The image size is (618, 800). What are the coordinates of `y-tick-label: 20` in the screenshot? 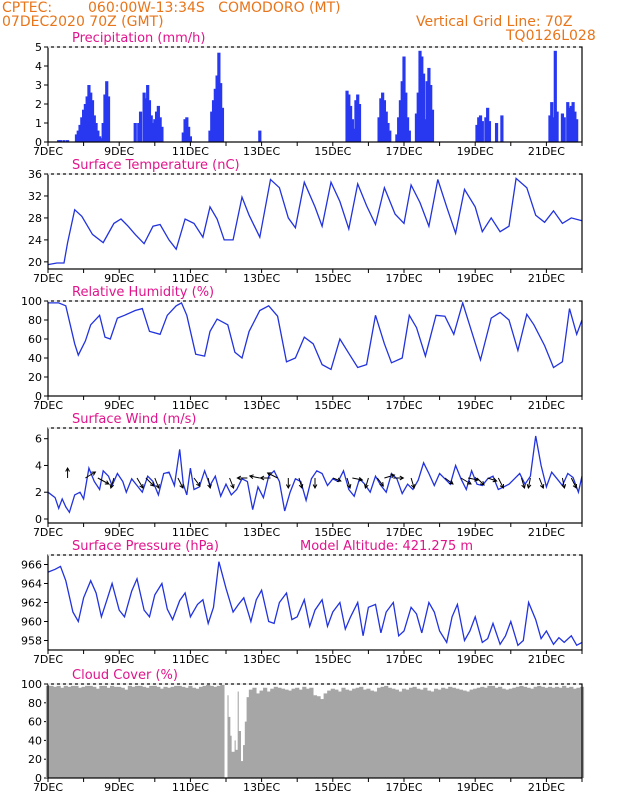 It's located at (35, 262).